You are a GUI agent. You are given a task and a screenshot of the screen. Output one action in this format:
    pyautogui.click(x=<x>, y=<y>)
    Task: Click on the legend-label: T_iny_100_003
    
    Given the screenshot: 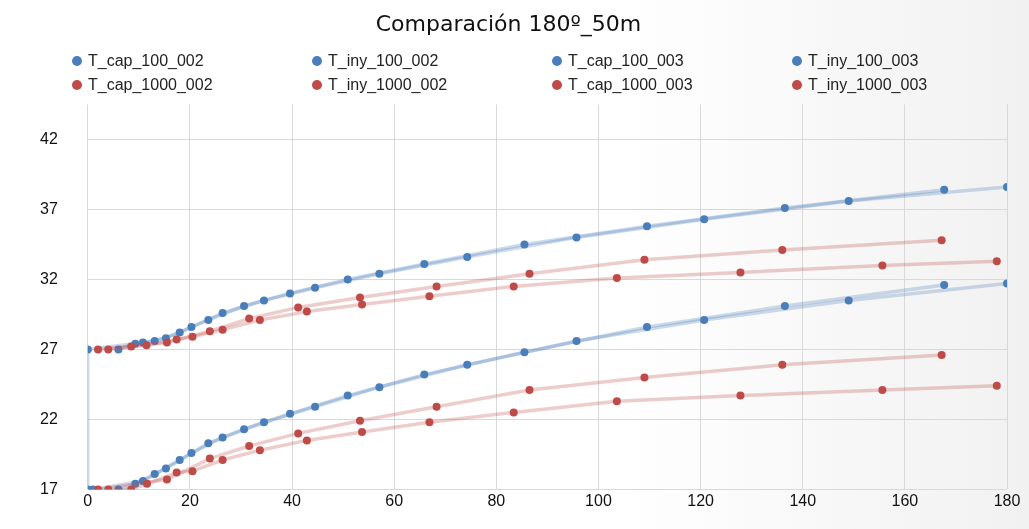 What is the action you would take?
    pyautogui.click(x=863, y=61)
    